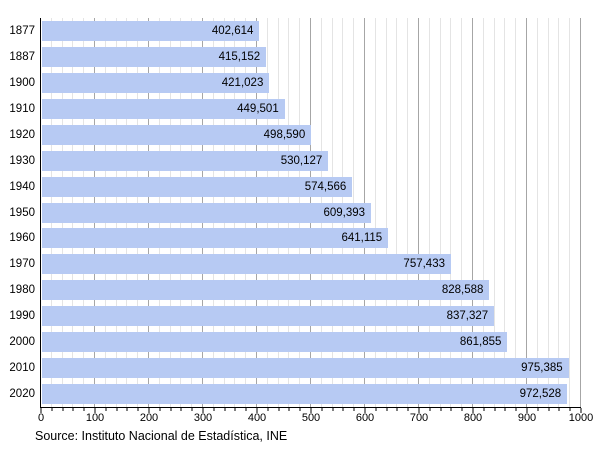 This screenshot has width=600, height=450. What do you see at coordinates (580, 212) in the screenshot?
I see `gridline-major` at bounding box center [580, 212].